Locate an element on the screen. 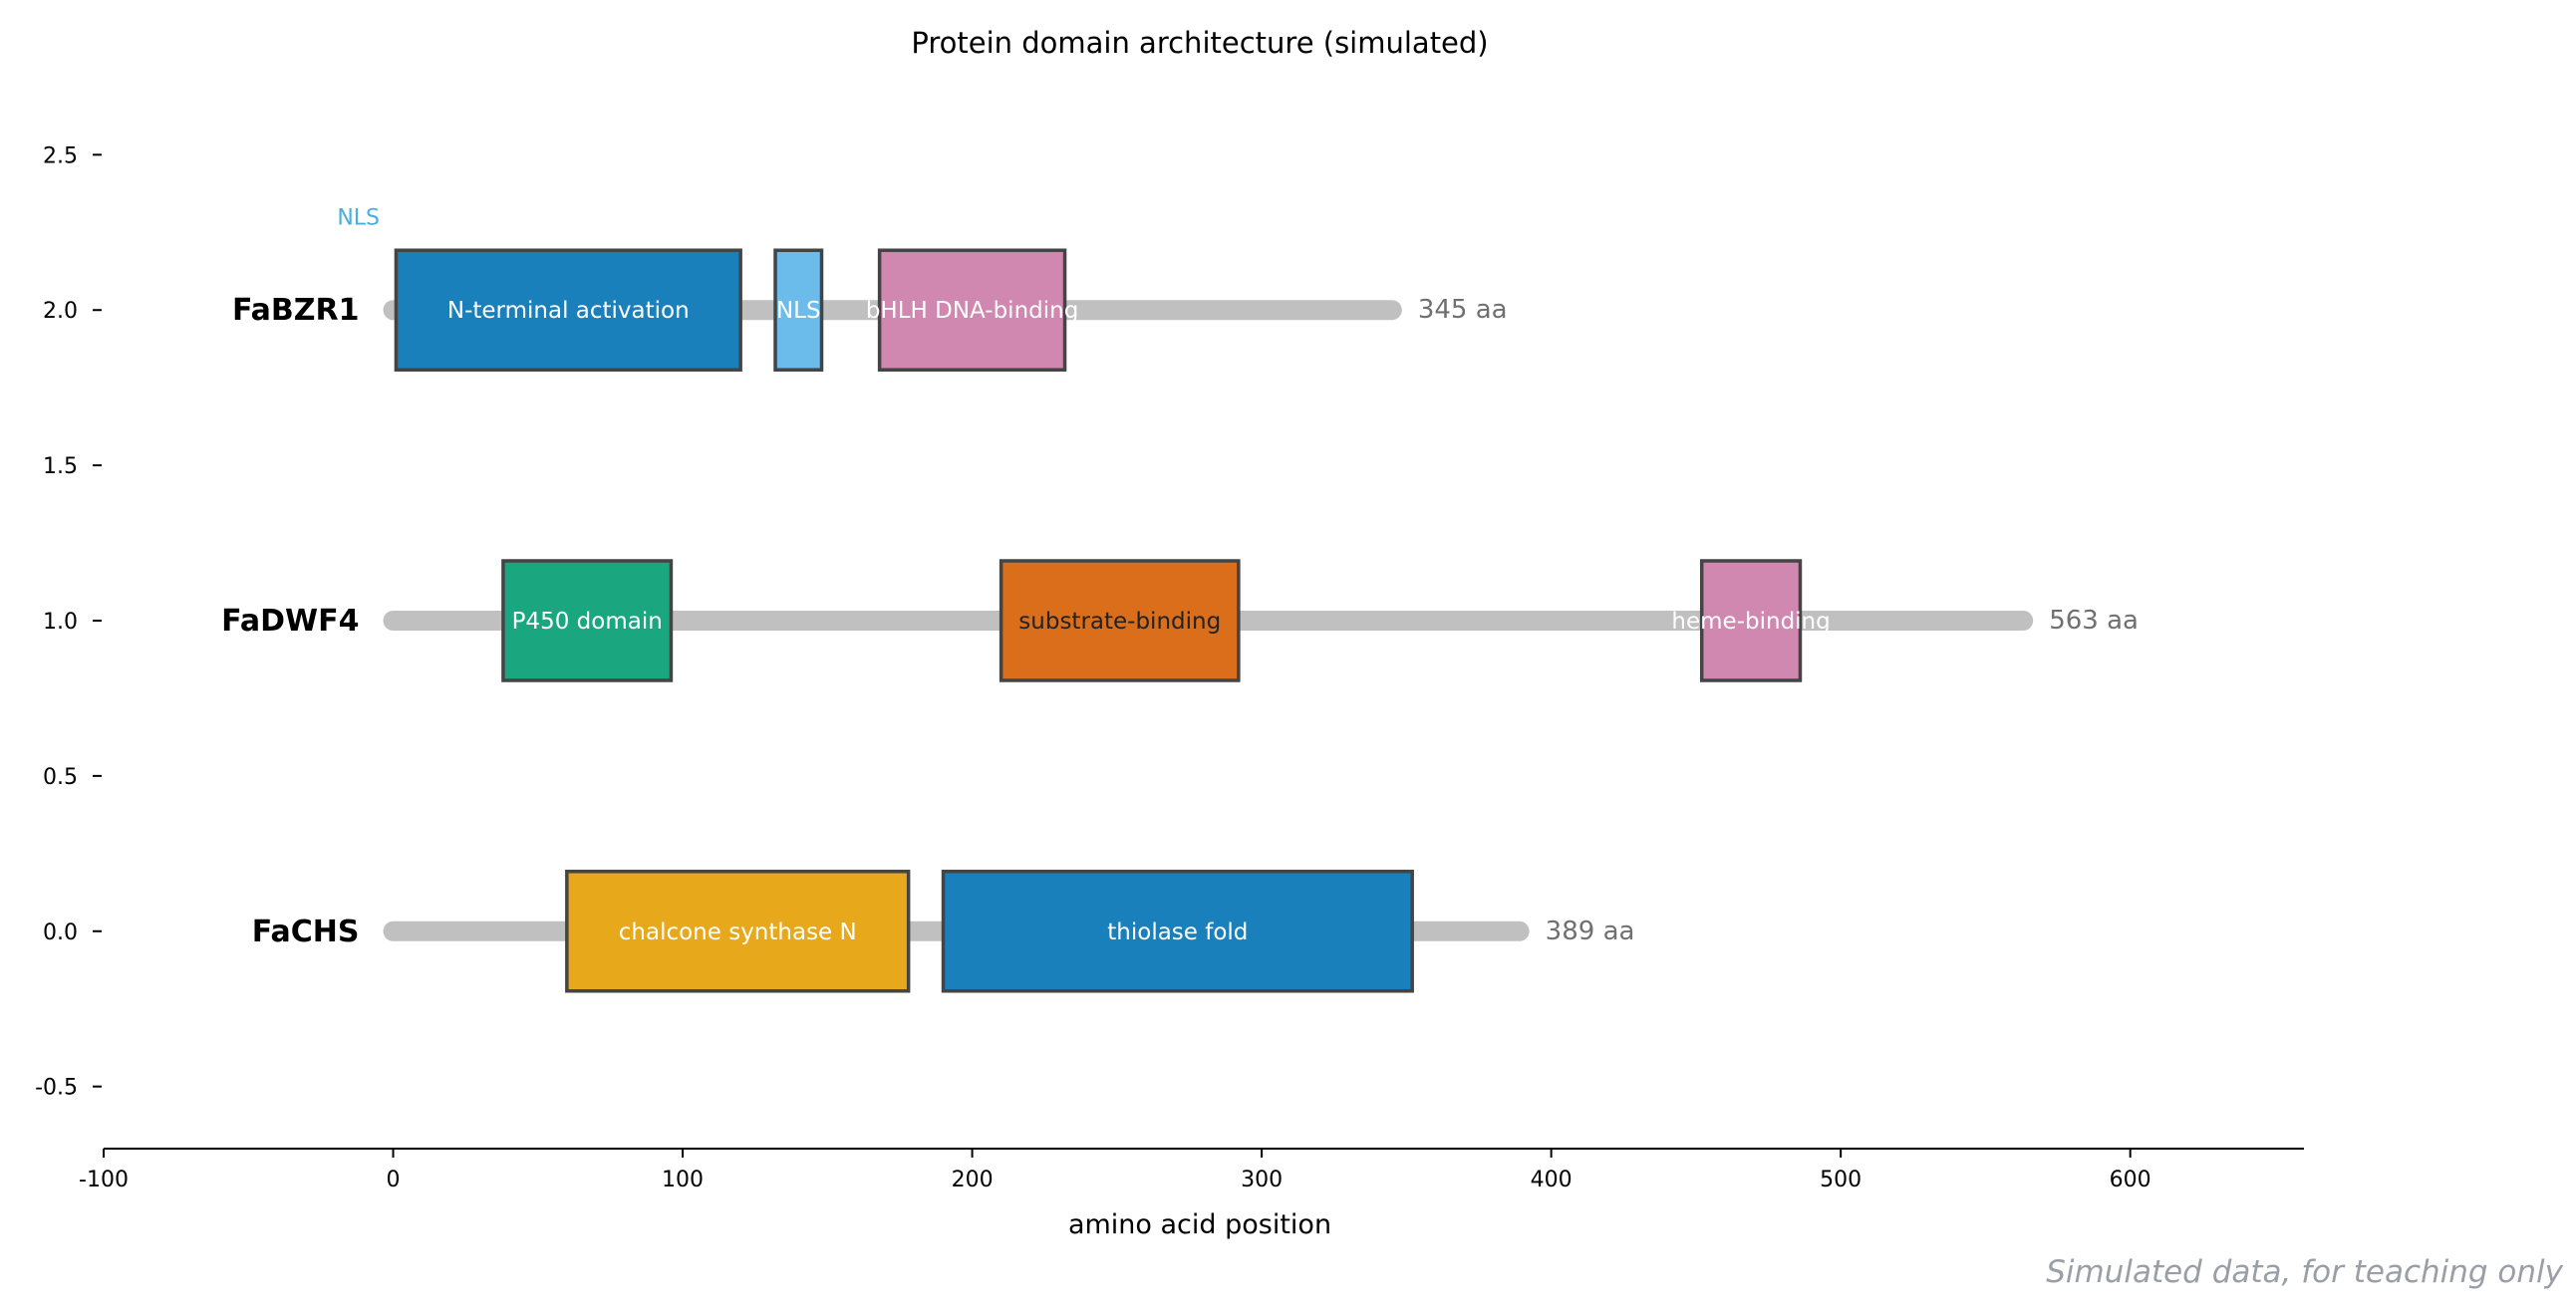 The width and height of the screenshot is (2576, 1314). x-tick-label: 100 is located at coordinates (683, 1180).